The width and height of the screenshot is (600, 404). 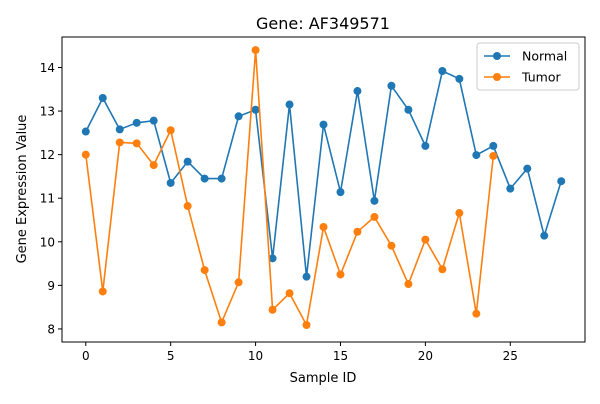 What do you see at coordinates (300, 352) in the screenshot?
I see `x-axis: 0 5 10 15 20 25` at bounding box center [300, 352].